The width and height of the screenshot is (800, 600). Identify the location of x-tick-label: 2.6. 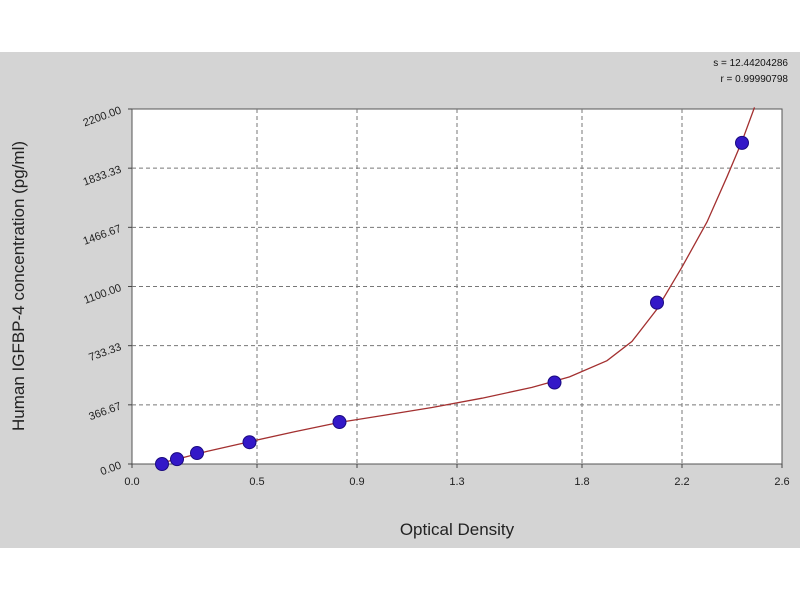
(781, 482).